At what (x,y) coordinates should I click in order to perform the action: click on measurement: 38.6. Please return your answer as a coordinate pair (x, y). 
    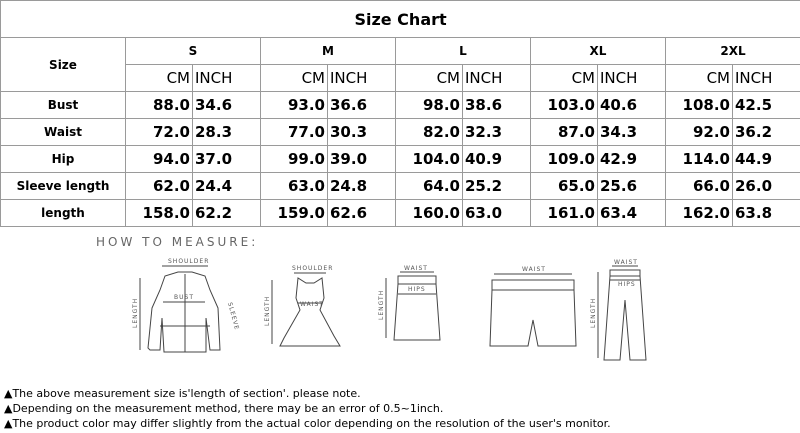
    Looking at the image, I should click on (496, 105).